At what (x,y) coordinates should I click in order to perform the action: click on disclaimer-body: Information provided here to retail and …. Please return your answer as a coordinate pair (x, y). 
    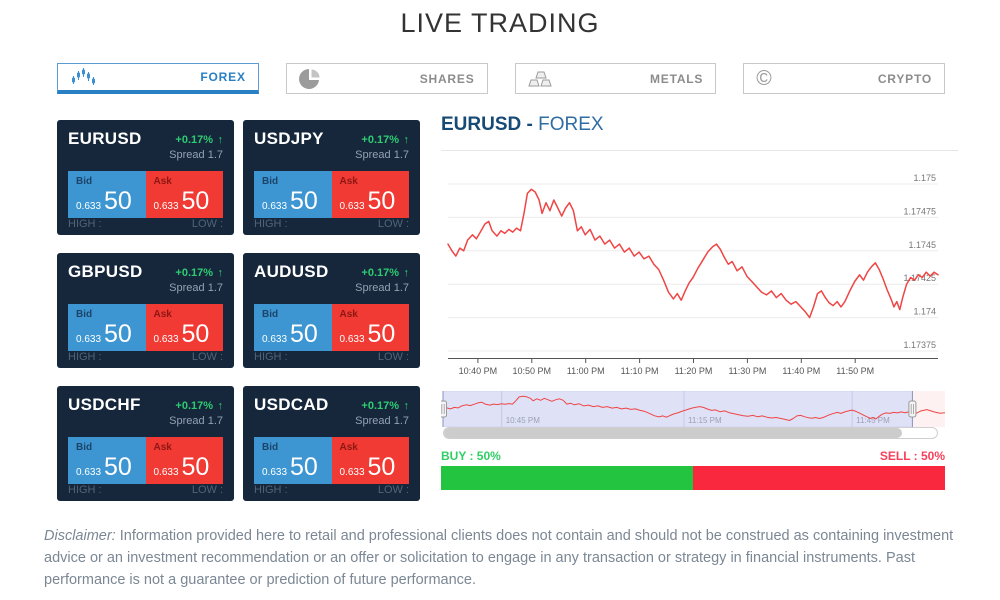
    Looking at the image, I should click on (499, 558).